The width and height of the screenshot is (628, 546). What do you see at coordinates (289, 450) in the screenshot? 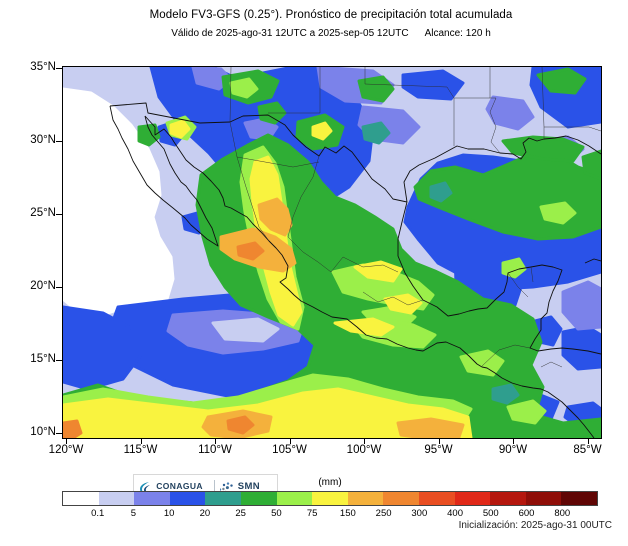
I see `x-axis-tick-label: 105°W` at bounding box center [289, 450].